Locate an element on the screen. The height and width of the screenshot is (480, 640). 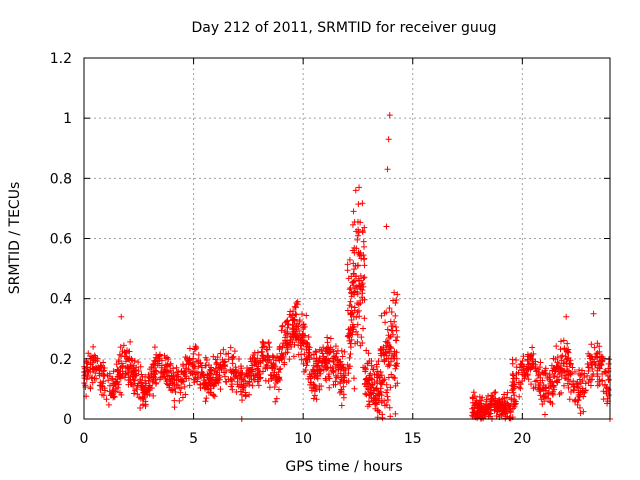
y-tick-label: 0.6 is located at coordinates (61, 240).